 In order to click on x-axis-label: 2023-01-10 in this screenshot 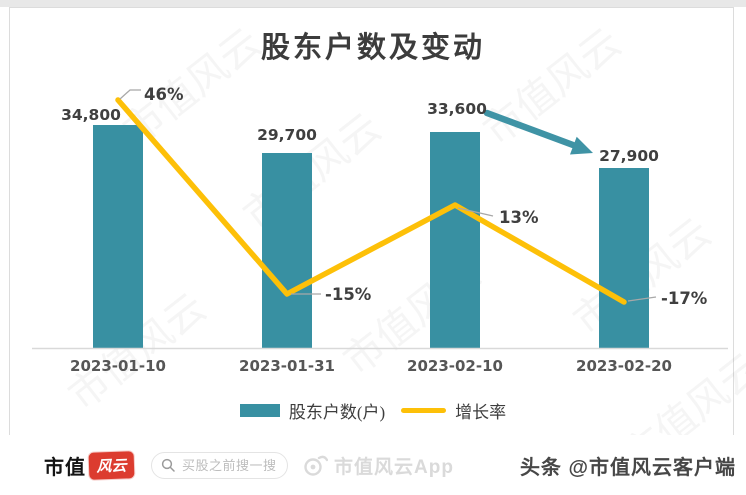, I will do `click(118, 366)`.